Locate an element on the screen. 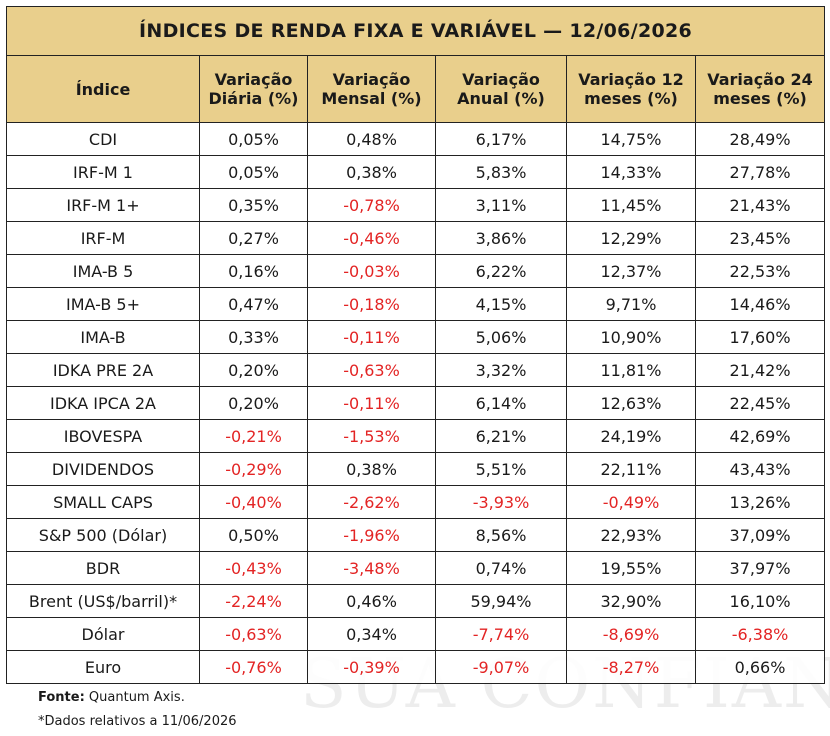  value-cell: 3,32% is located at coordinates (501, 370).